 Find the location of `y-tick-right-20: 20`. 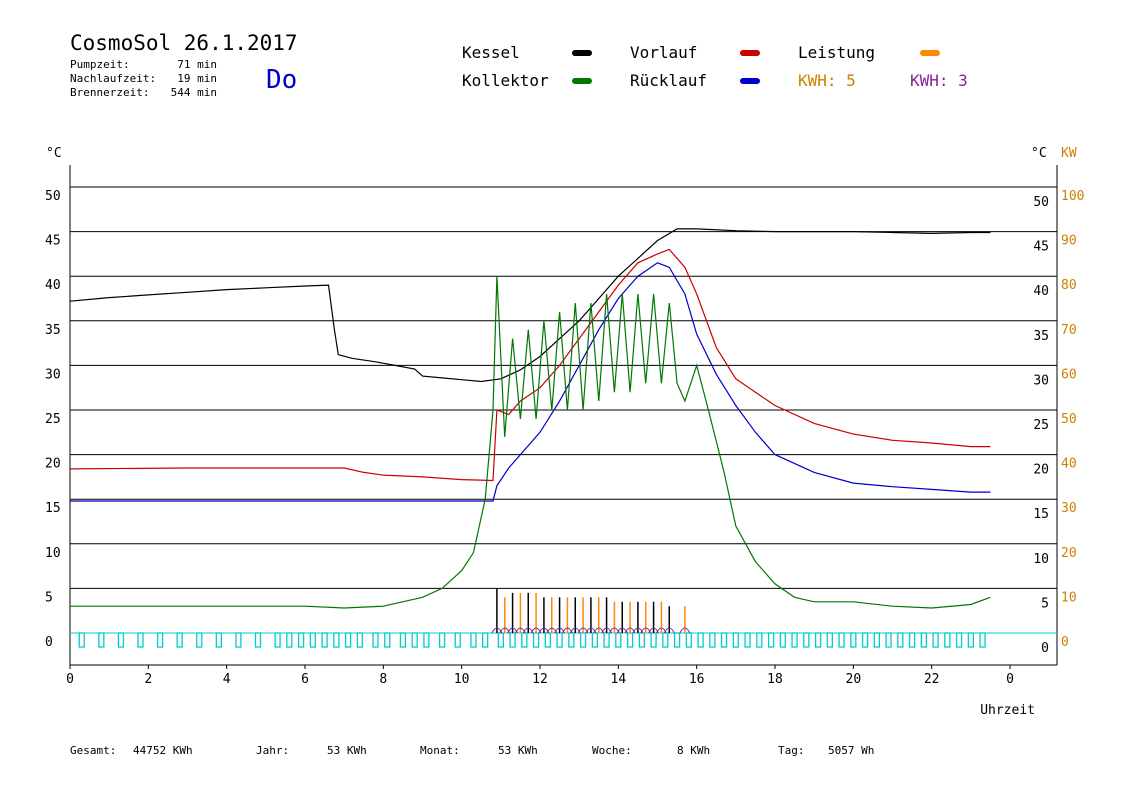

y-tick-right-20: 20 is located at coordinates (1041, 470).